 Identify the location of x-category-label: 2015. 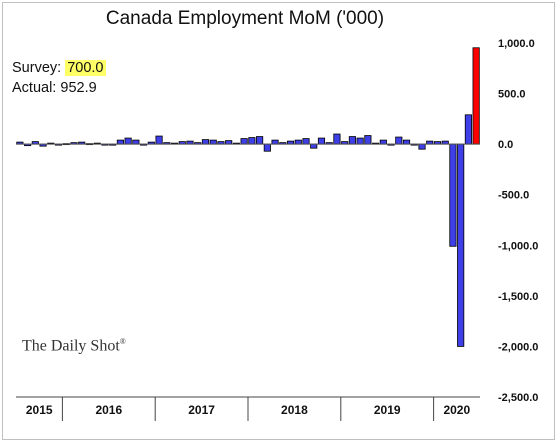
(39, 410).